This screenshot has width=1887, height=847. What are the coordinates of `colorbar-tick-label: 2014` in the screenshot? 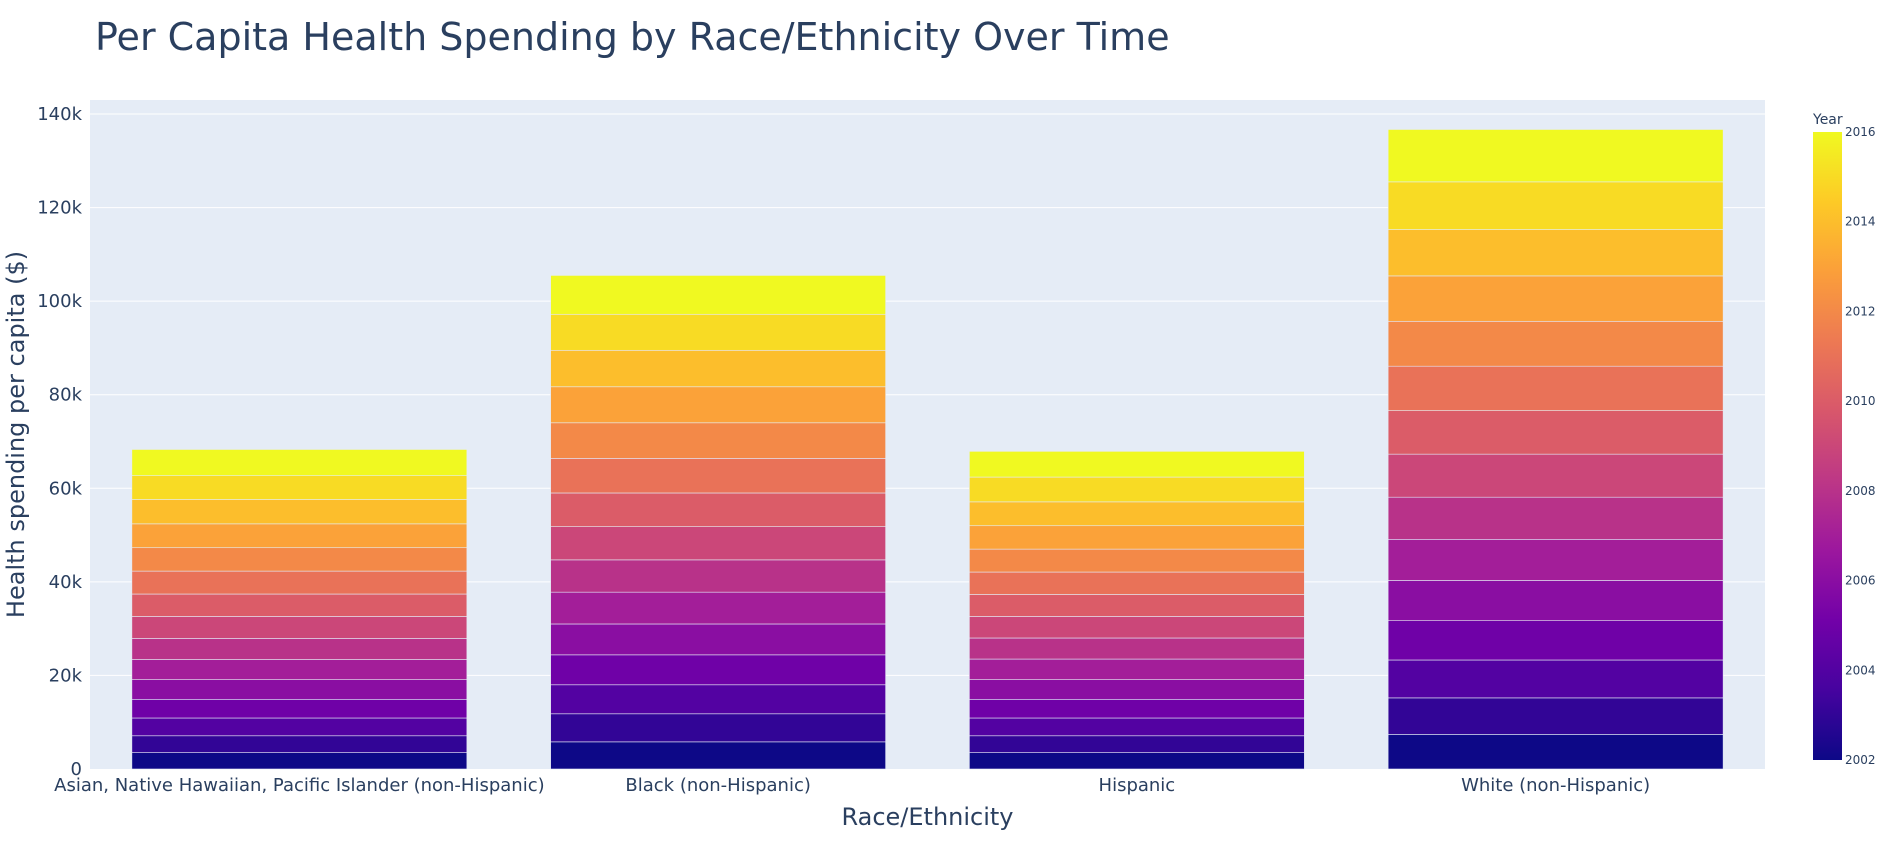 It's located at (1860, 222).